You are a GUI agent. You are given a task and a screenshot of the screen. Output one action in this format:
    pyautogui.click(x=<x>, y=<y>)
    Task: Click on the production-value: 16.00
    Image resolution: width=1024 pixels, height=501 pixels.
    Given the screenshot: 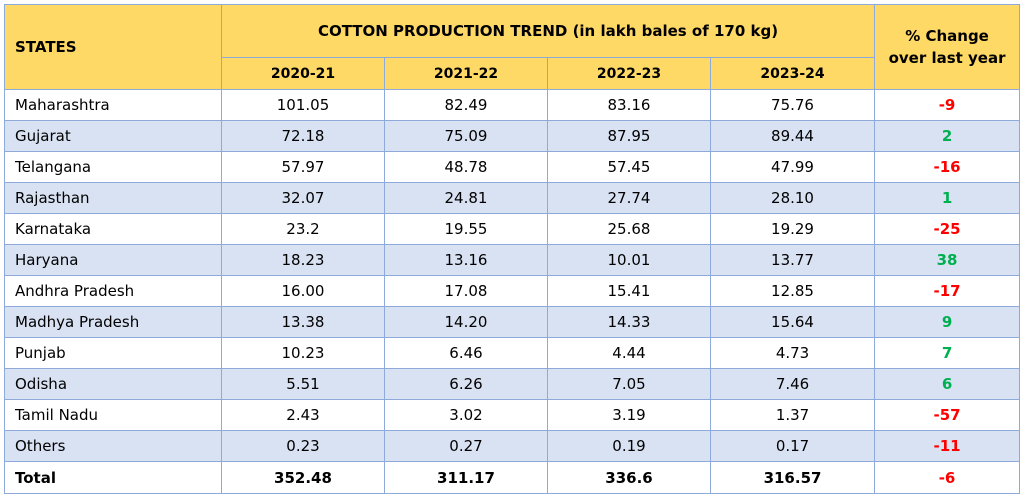 What is the action you would take?
    pyautogui.click(x=303, y=291)
    